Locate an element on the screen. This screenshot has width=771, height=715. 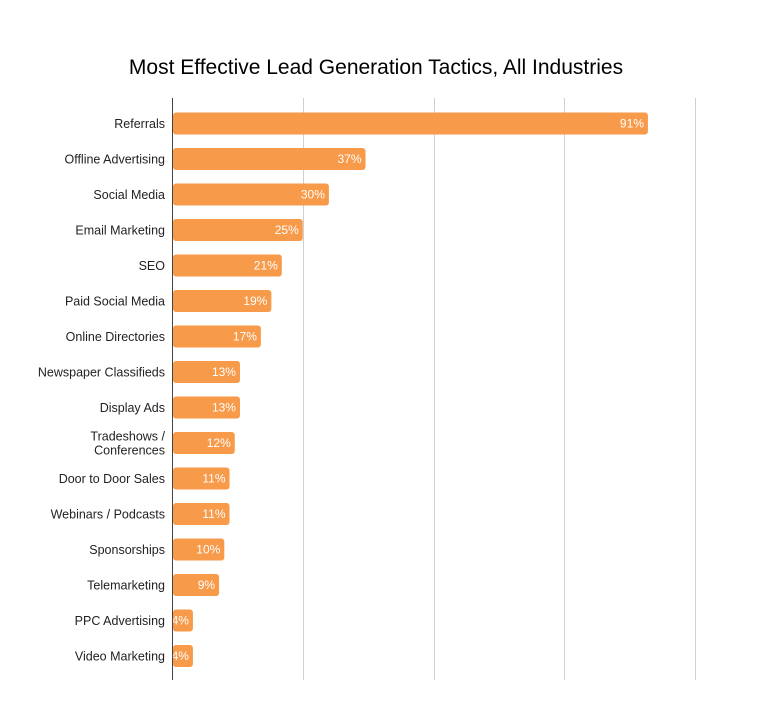
value-label-0: 91% is located at coordinates (632, 124).